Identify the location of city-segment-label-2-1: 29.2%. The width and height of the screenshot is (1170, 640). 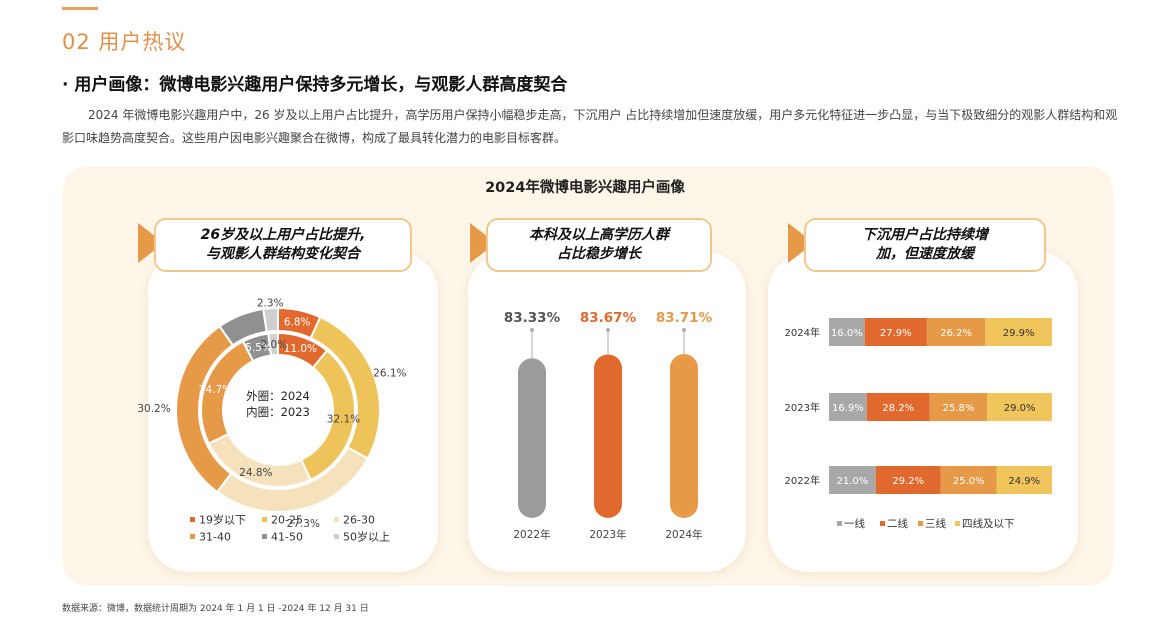
(908, 481).